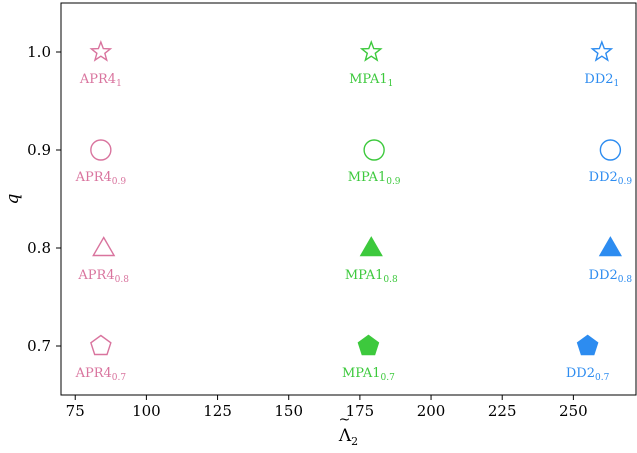 The image size is (637, 453). Describe the element at coordinates (345, 436) in the screenshot. I see `x-axis-label-base: Λ` at that location.